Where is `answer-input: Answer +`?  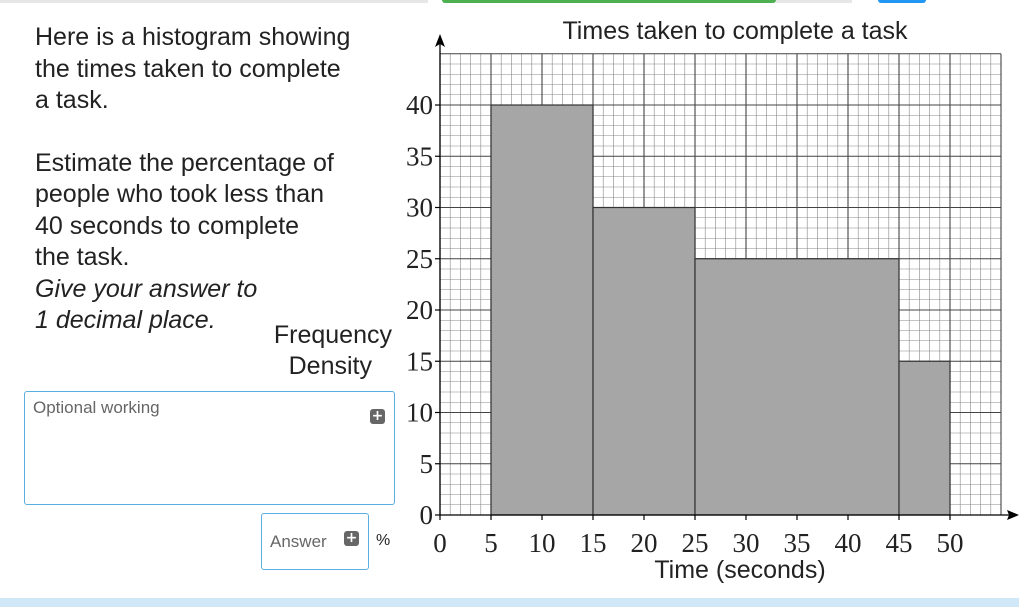
answer-input: Answer + is located at coordinates (315, 541).